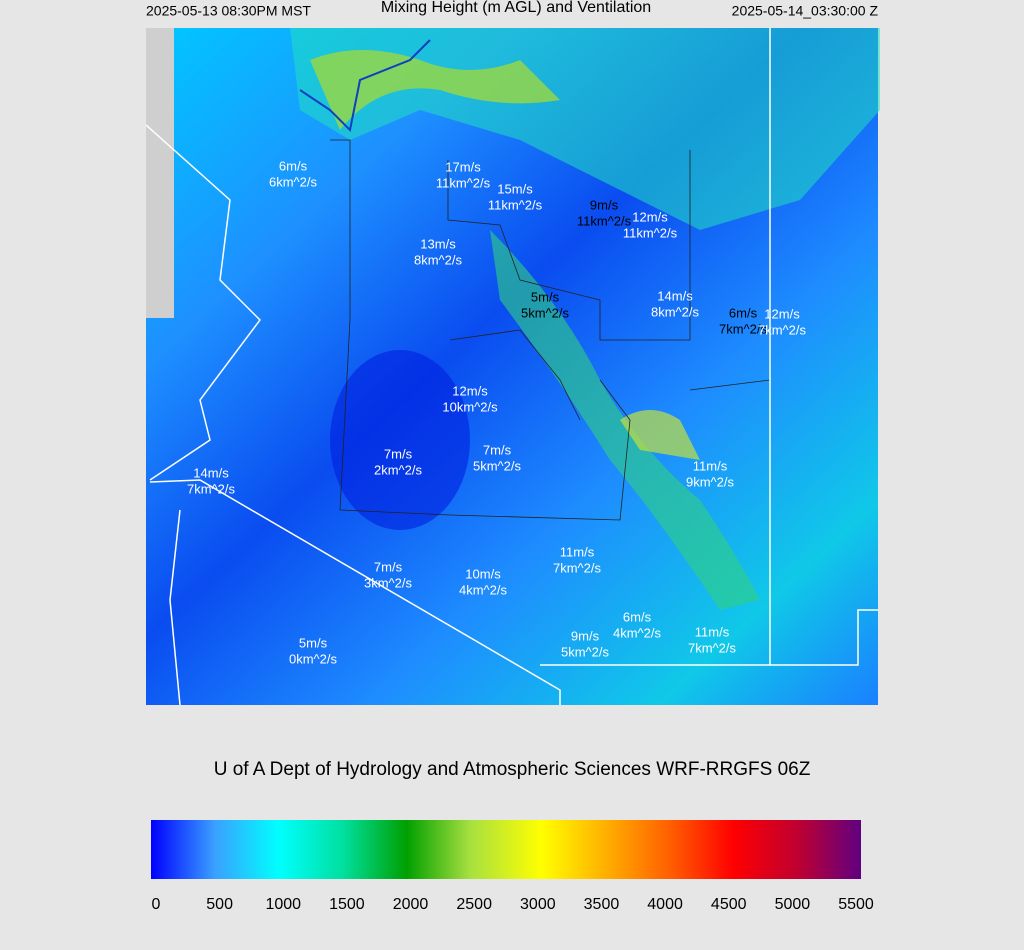 The width and height of the screenshot is (1024, 950). I want to click on colorbar-tick-label: 2500, so click(474, 904).